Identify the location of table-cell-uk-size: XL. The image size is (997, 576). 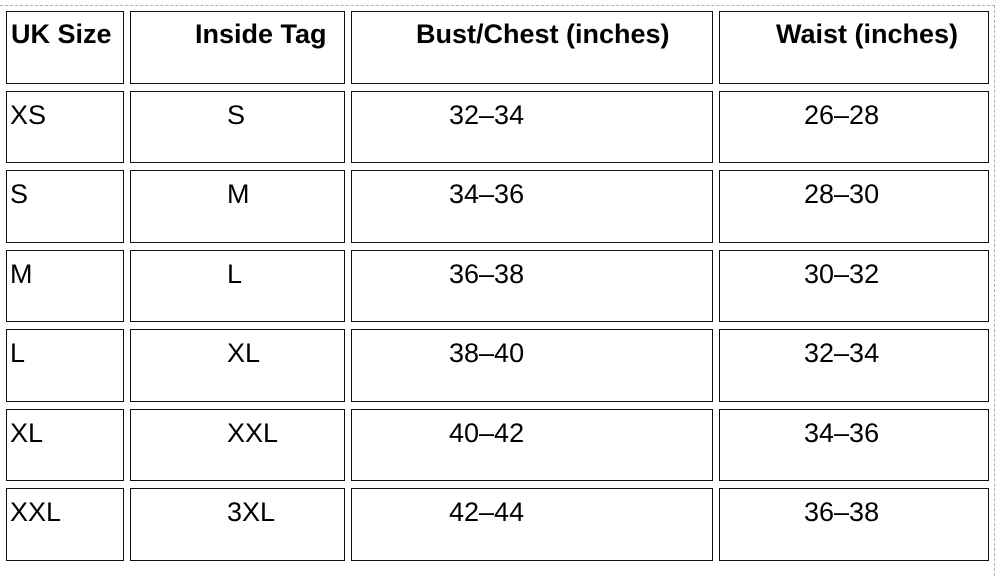
(65, 445).